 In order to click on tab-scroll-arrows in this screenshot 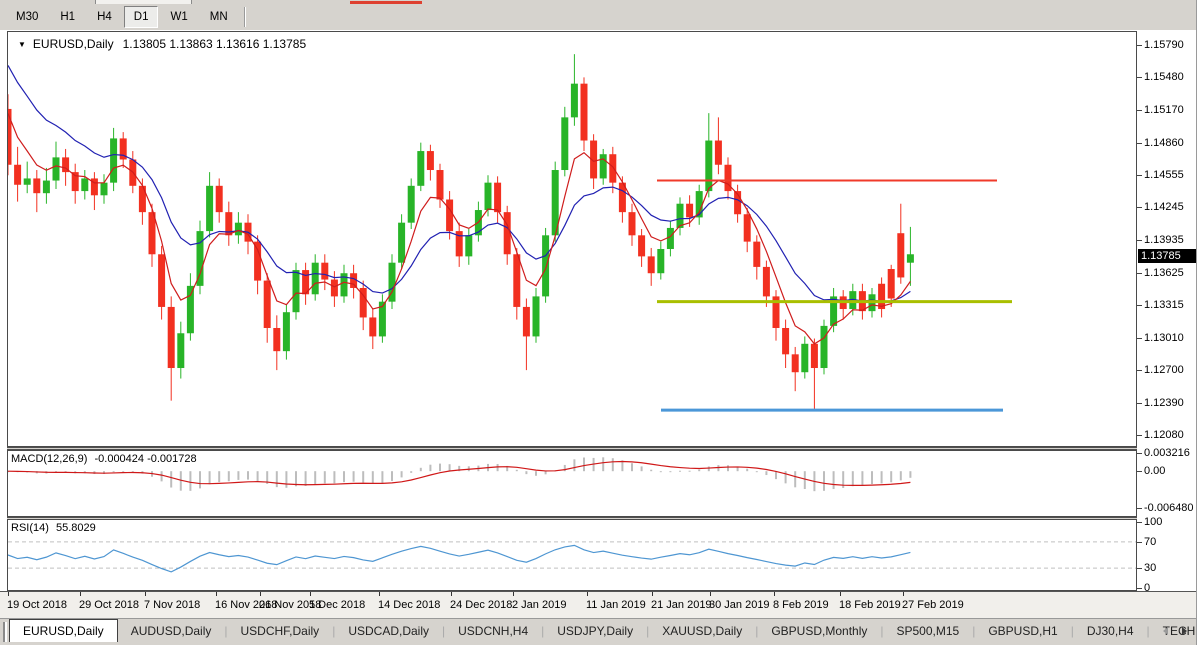, I will do `click(1175, 631)`.